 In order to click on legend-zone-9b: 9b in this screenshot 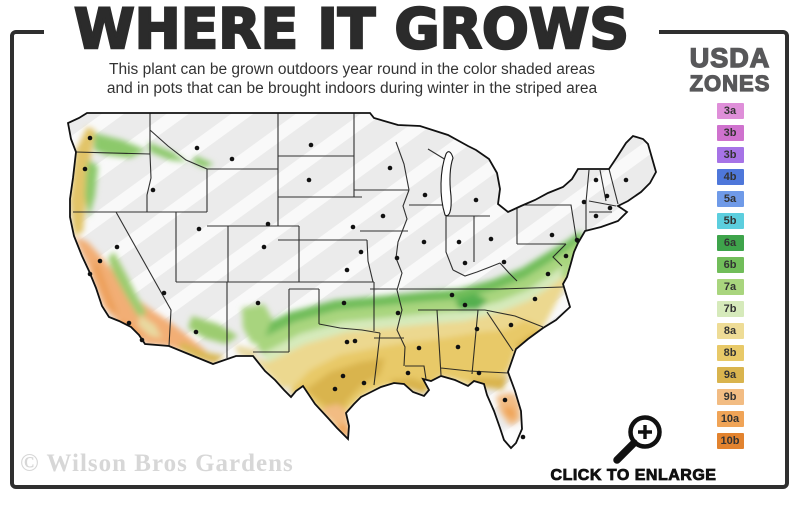, I will do `click(730, 397)`.